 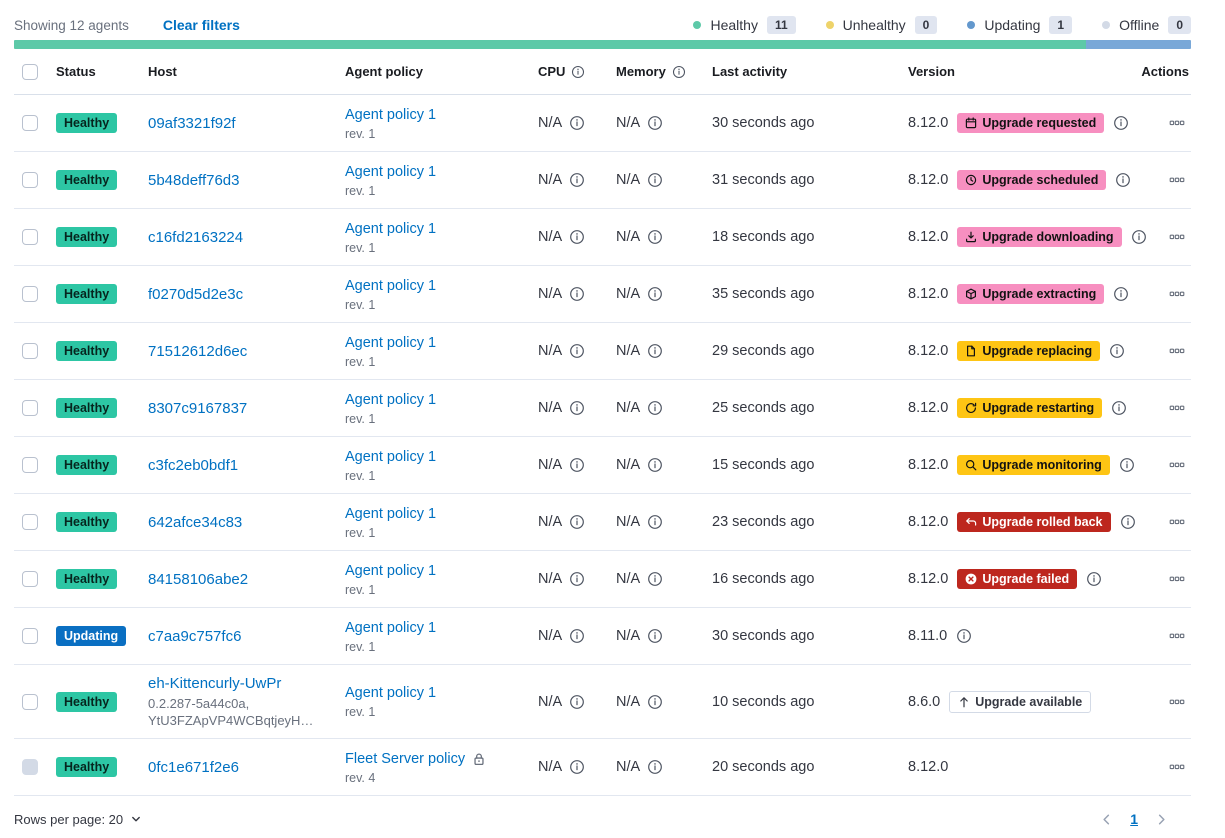 I want to click on agent-host-link: 642afce34c83, so click(x=195, y=522).